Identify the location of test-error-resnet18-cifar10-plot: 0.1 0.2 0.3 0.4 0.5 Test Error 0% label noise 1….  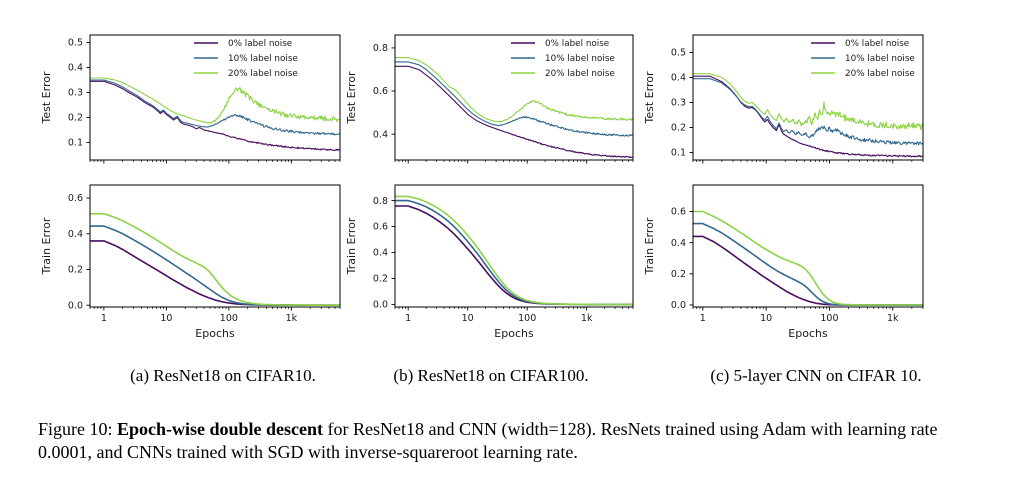
(190, 99).